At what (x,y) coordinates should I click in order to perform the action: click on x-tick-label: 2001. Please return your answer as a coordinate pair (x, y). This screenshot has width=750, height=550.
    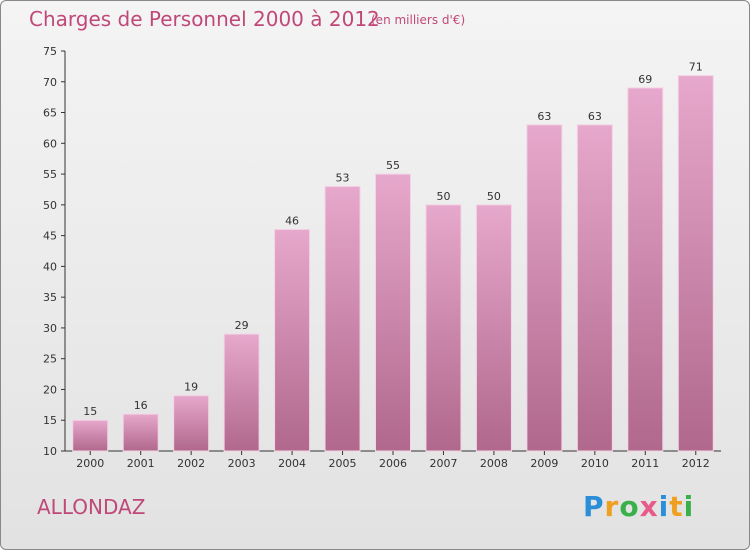
    Looking at the image, I should click on (141, 463).